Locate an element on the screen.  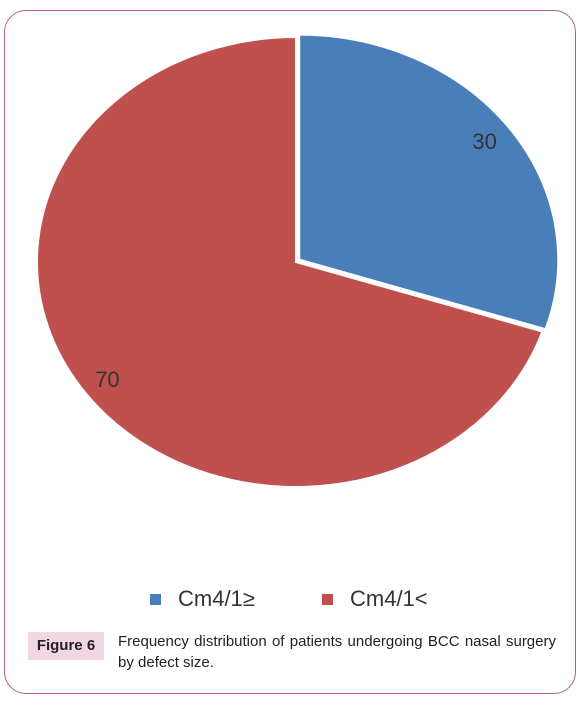
data-label: 30 is located at coordinates (484, 141).